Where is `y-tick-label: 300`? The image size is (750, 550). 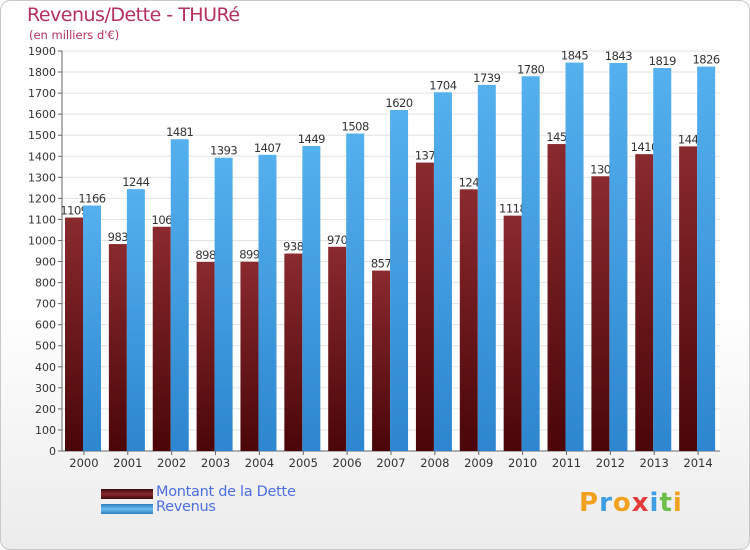
y-tick-label: 300 is located at coordinates (45, 388).